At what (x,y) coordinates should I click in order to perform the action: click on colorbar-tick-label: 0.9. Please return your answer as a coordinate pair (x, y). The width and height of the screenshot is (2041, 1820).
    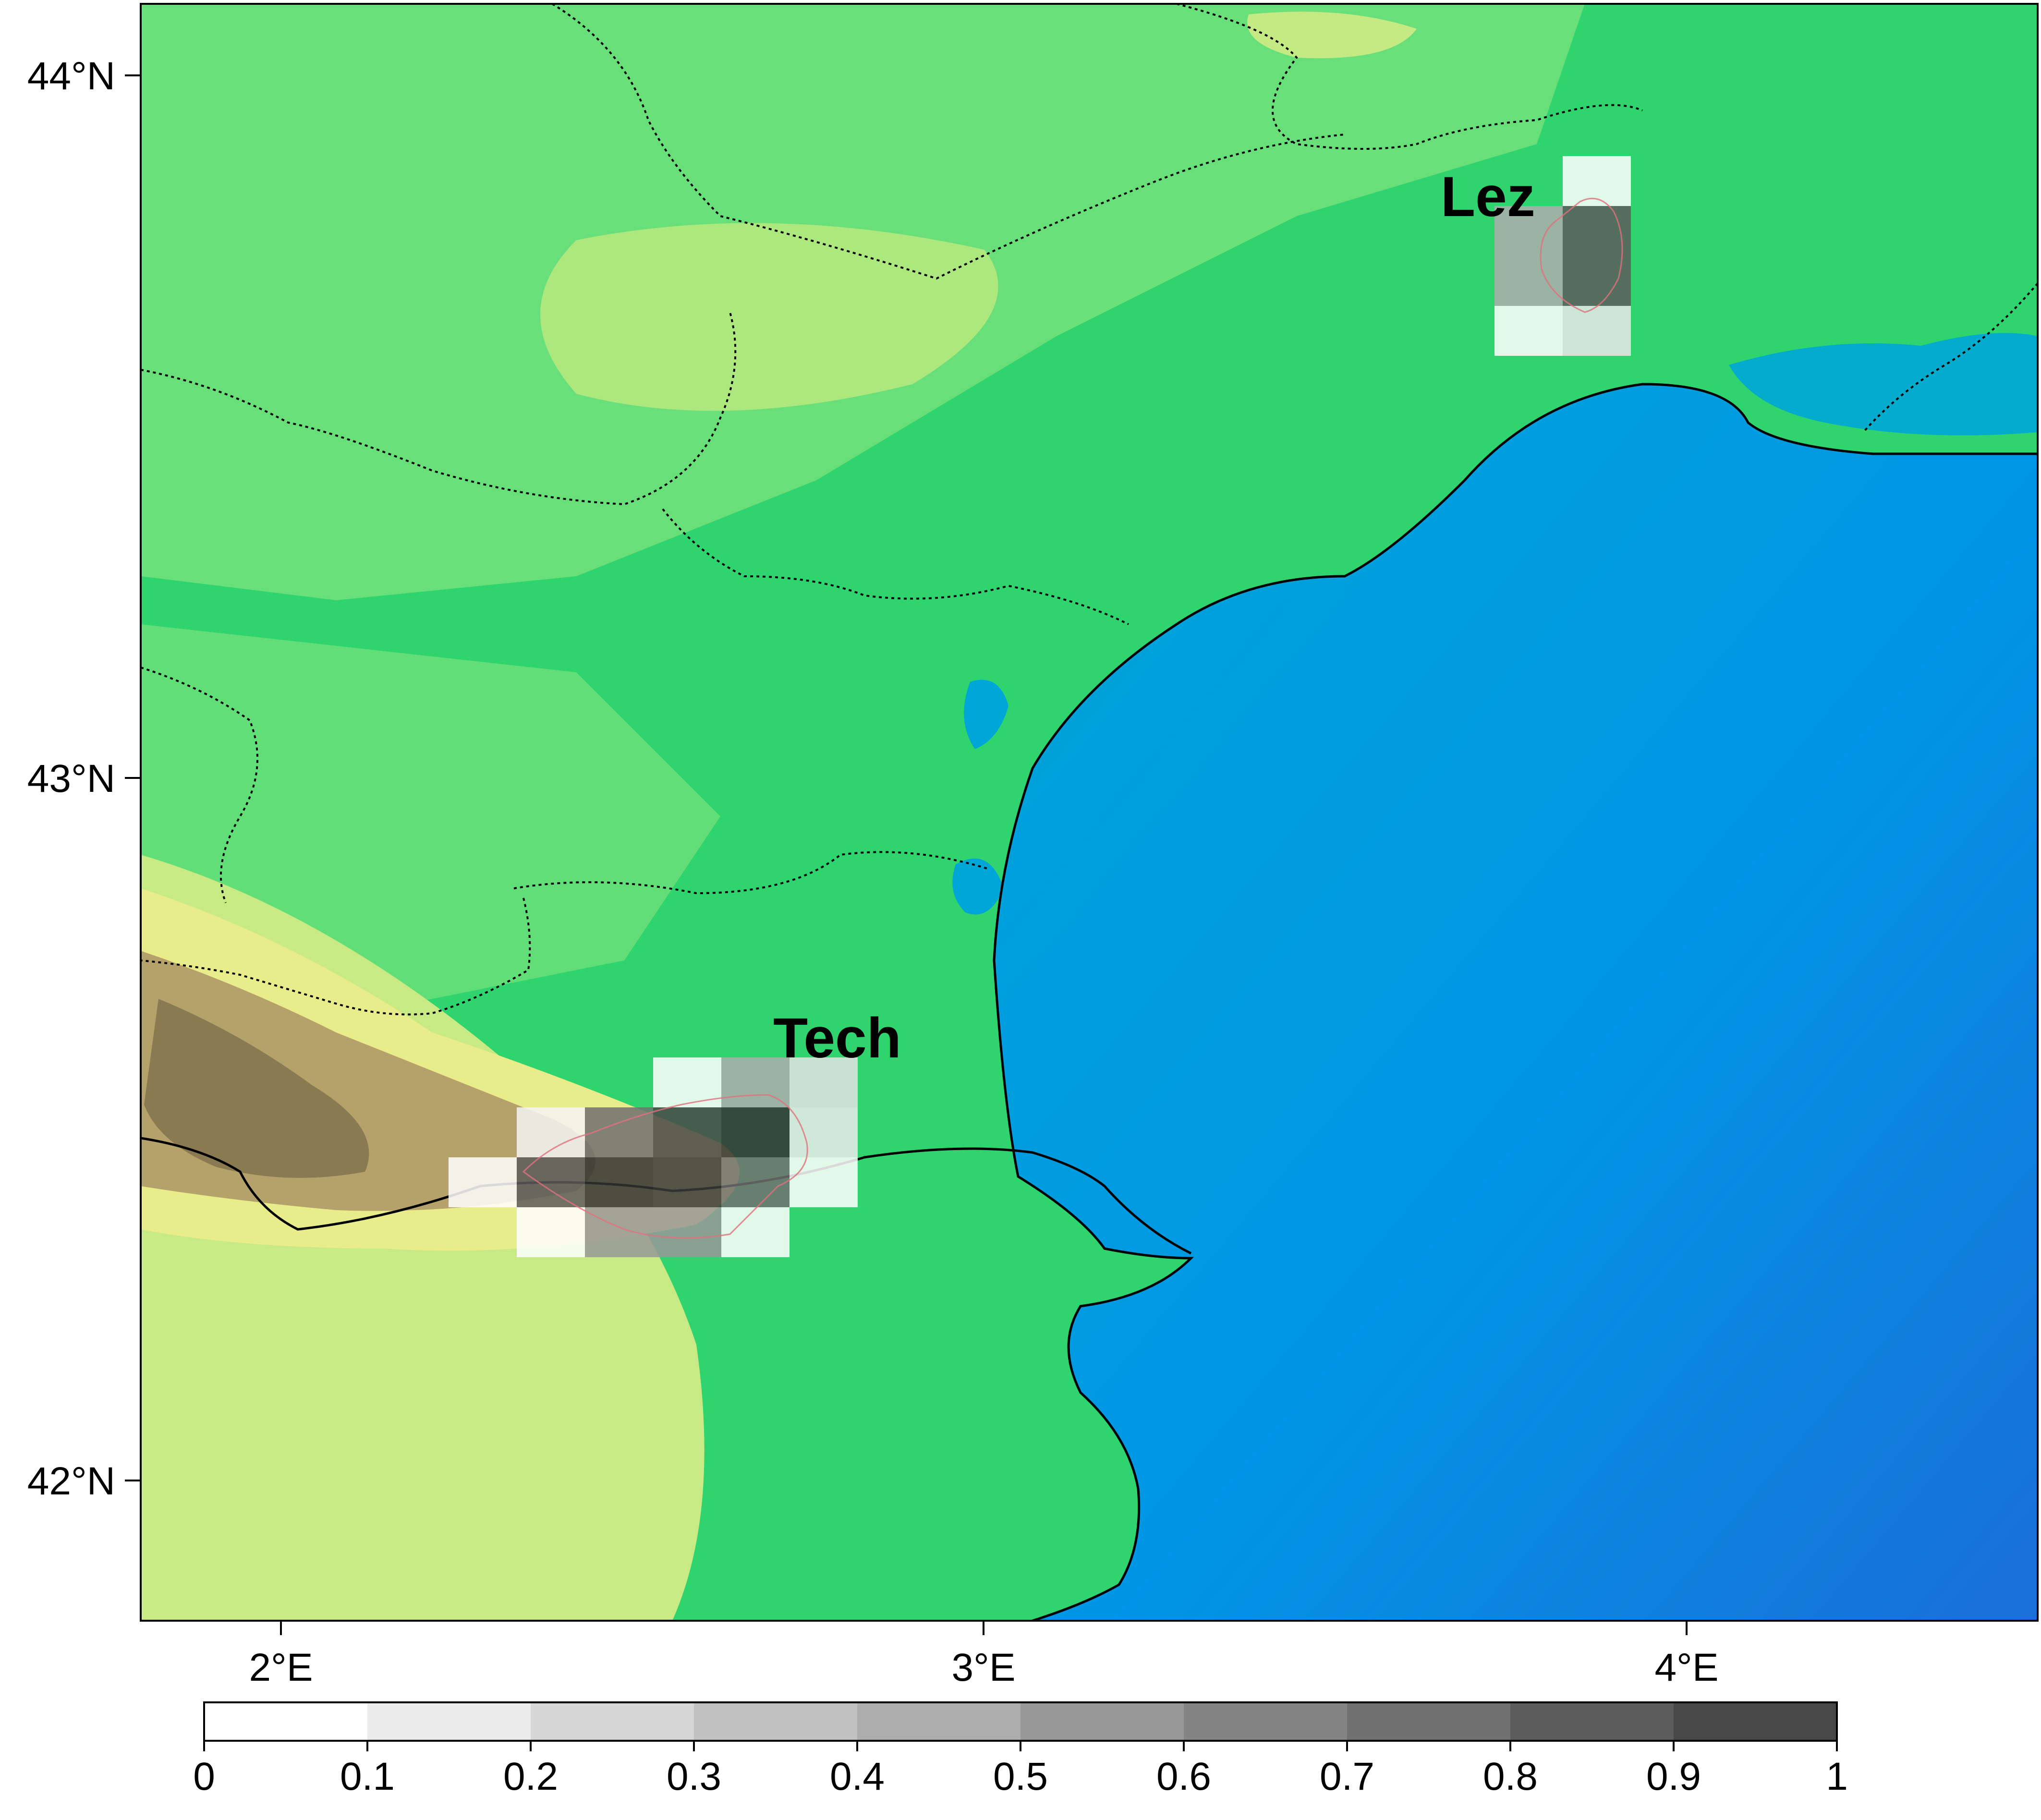
    Looking at the image, I should click on (1673, 1777).